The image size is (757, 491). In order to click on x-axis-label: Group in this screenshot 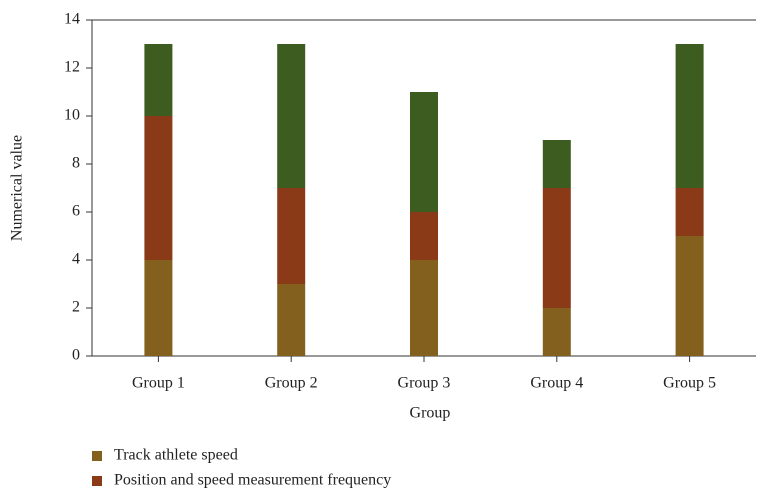, I will do `click(430, 413)`.